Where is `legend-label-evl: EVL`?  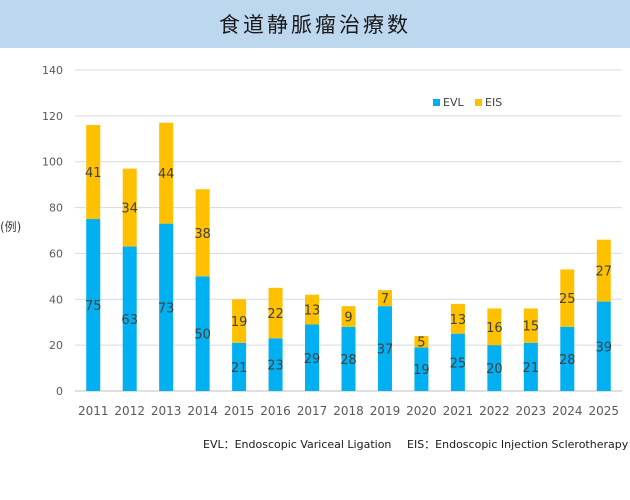 legend-label-evl: EVL is located at coordinates (453, 102).